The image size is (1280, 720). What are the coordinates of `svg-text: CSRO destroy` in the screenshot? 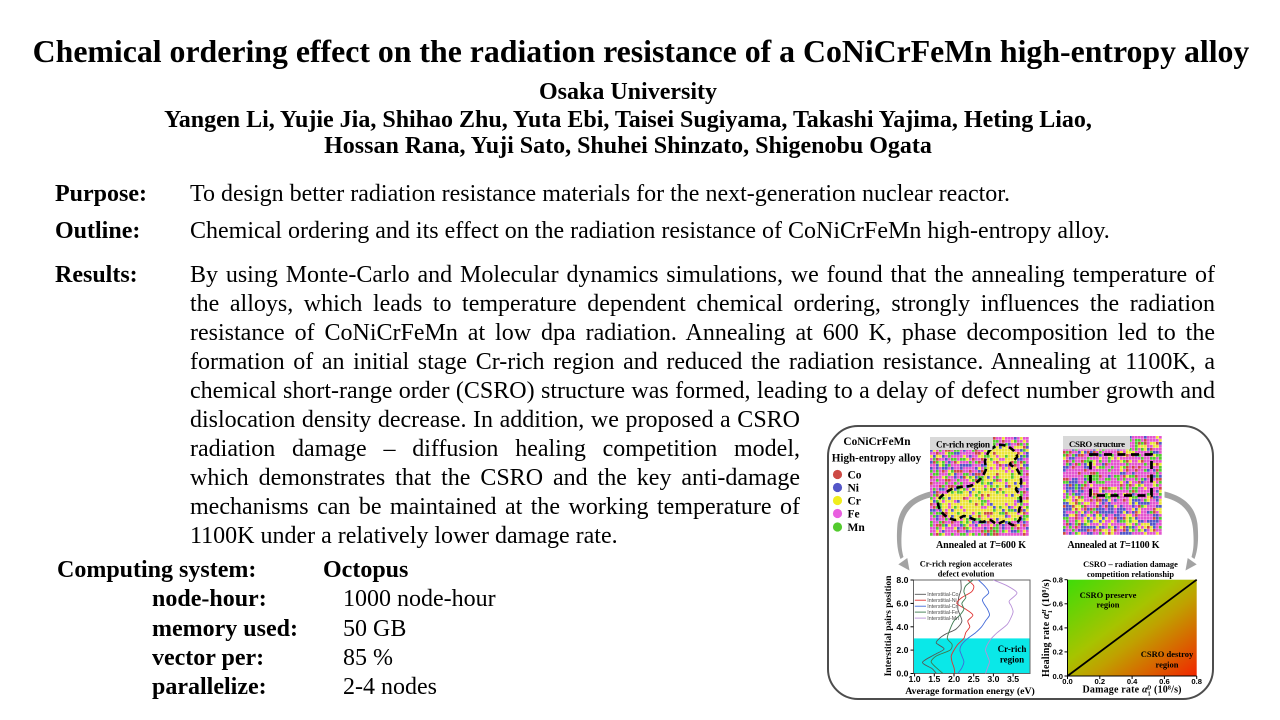 It's located at (1167, 654).